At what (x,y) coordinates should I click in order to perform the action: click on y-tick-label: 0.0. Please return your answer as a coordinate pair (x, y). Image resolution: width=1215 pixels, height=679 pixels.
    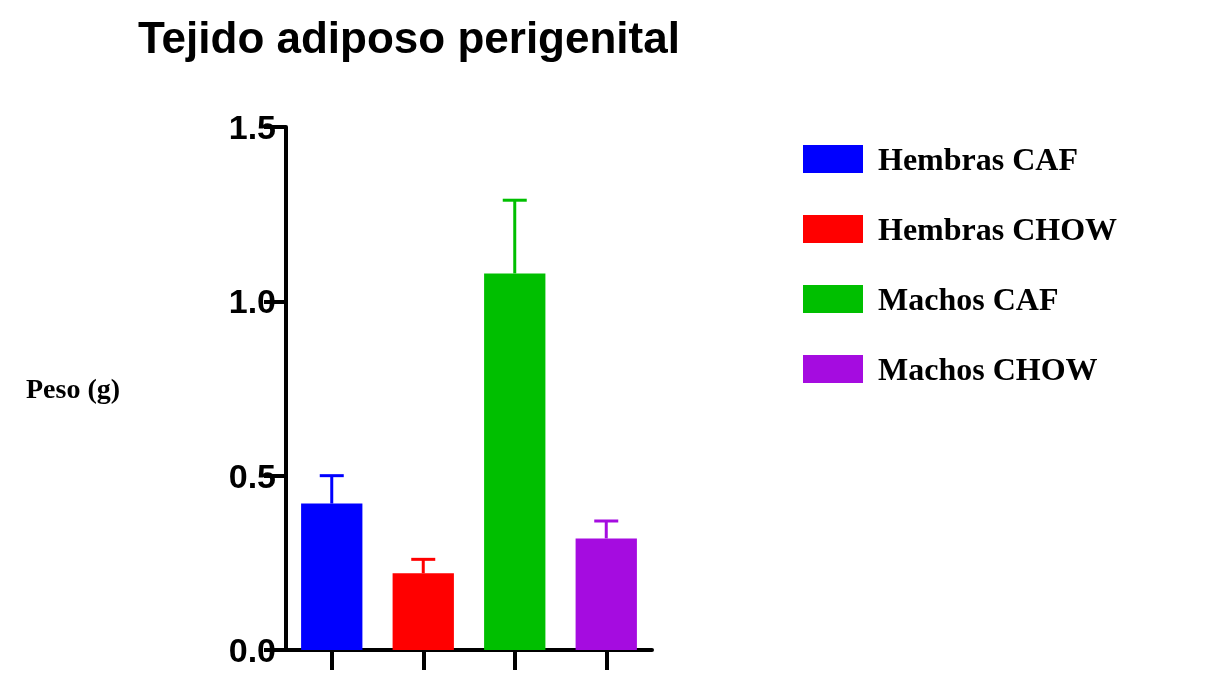
    Looking at the image, I should click on (252, 650).